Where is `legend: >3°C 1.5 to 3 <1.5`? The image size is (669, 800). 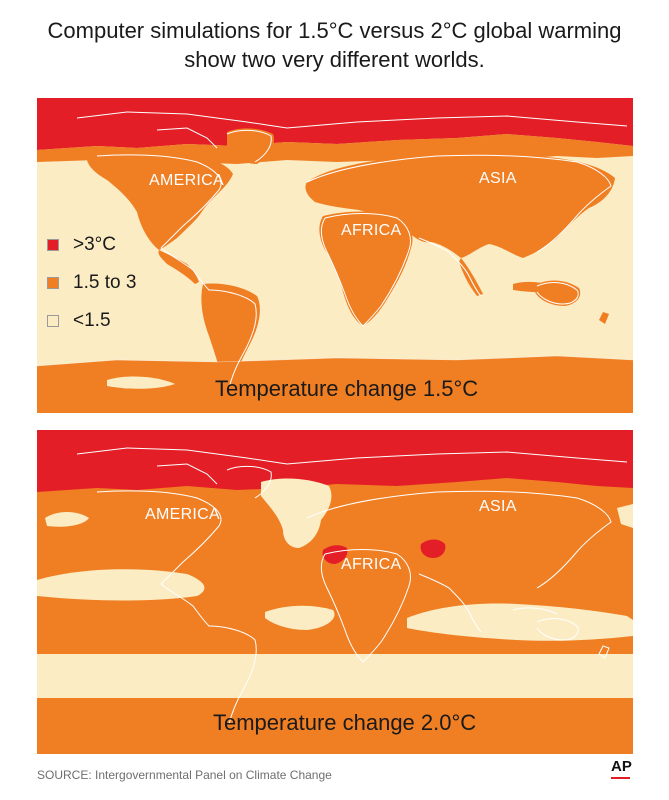 legend: >3°C 1.5 to 3 <1.5 is located at coordinates (91, 283).